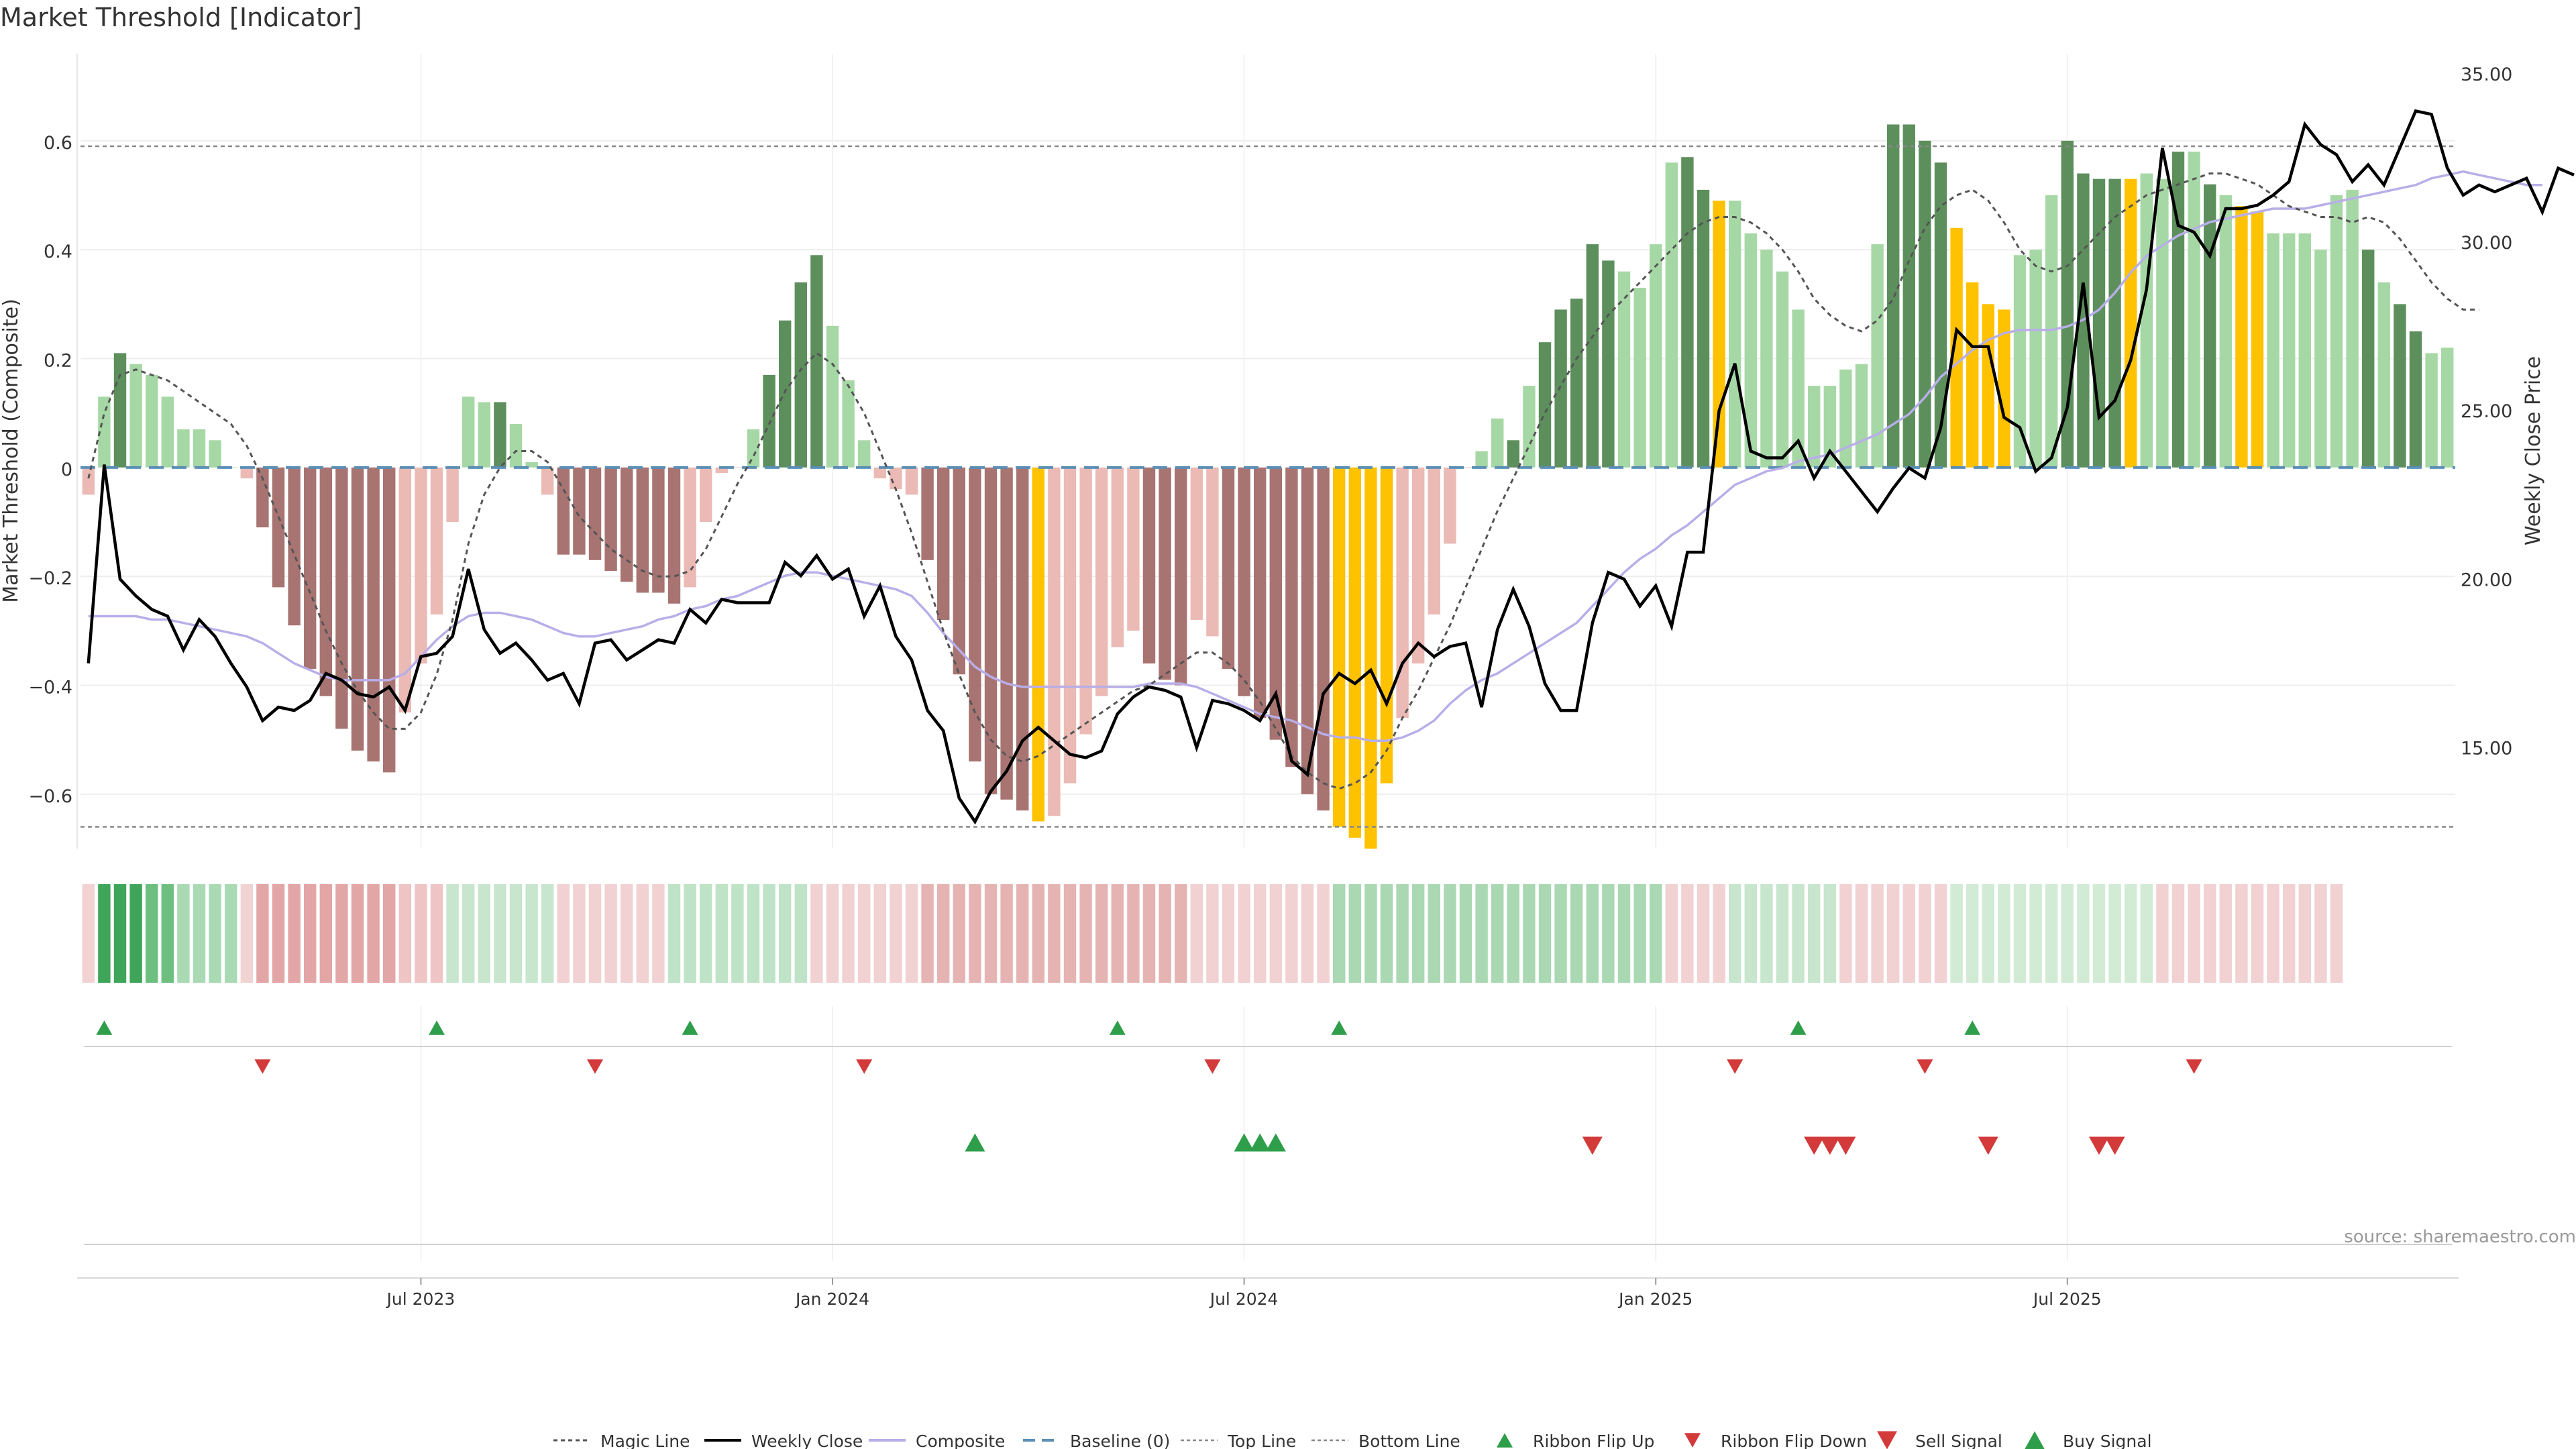 Image resolution: width=2576 pixels, height=1449 pixels. I want to click on legend-label: Baseline (0), so click(1120, 1440).